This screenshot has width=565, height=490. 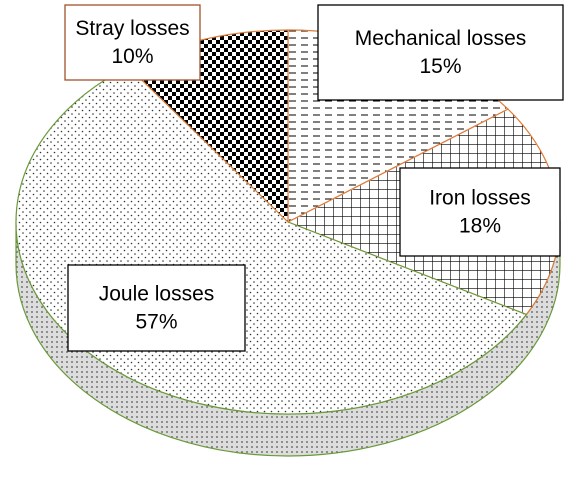 I want to click on category-label: Joule losses, so click(x=157, y=294).